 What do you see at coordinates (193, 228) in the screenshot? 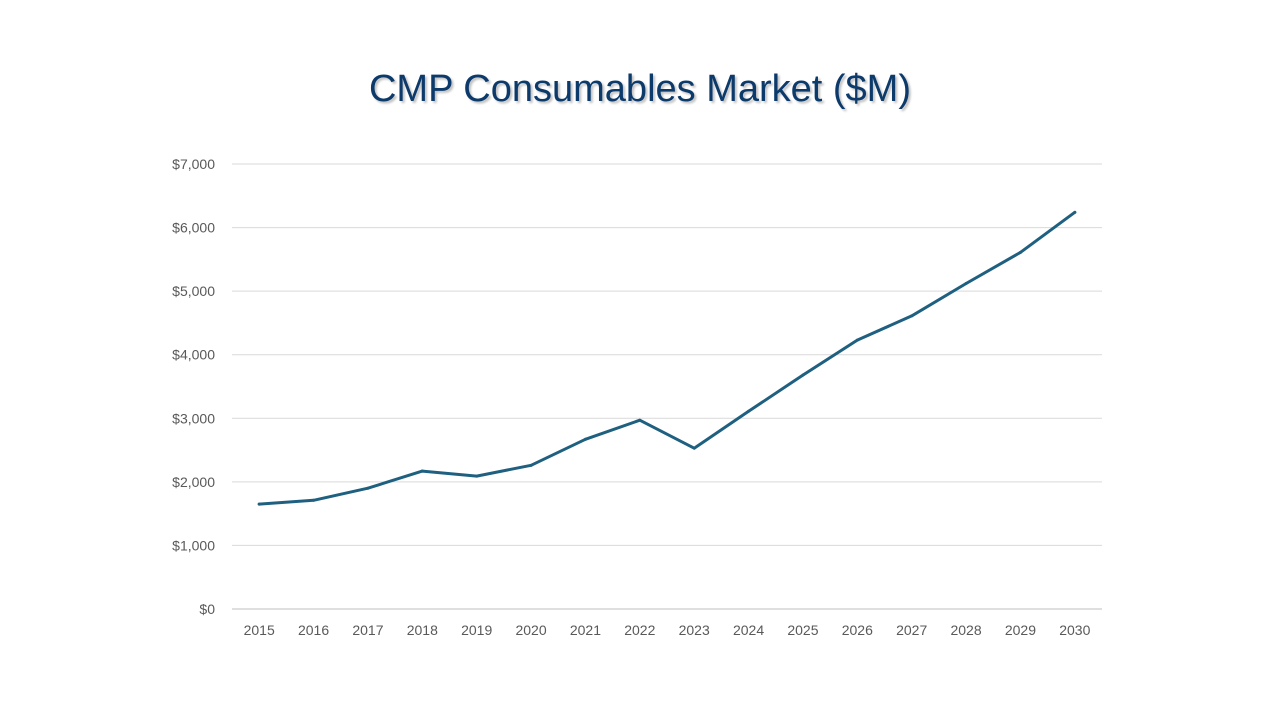
I see `y-tick-label: $6,000` at bounding box center [193, 228].